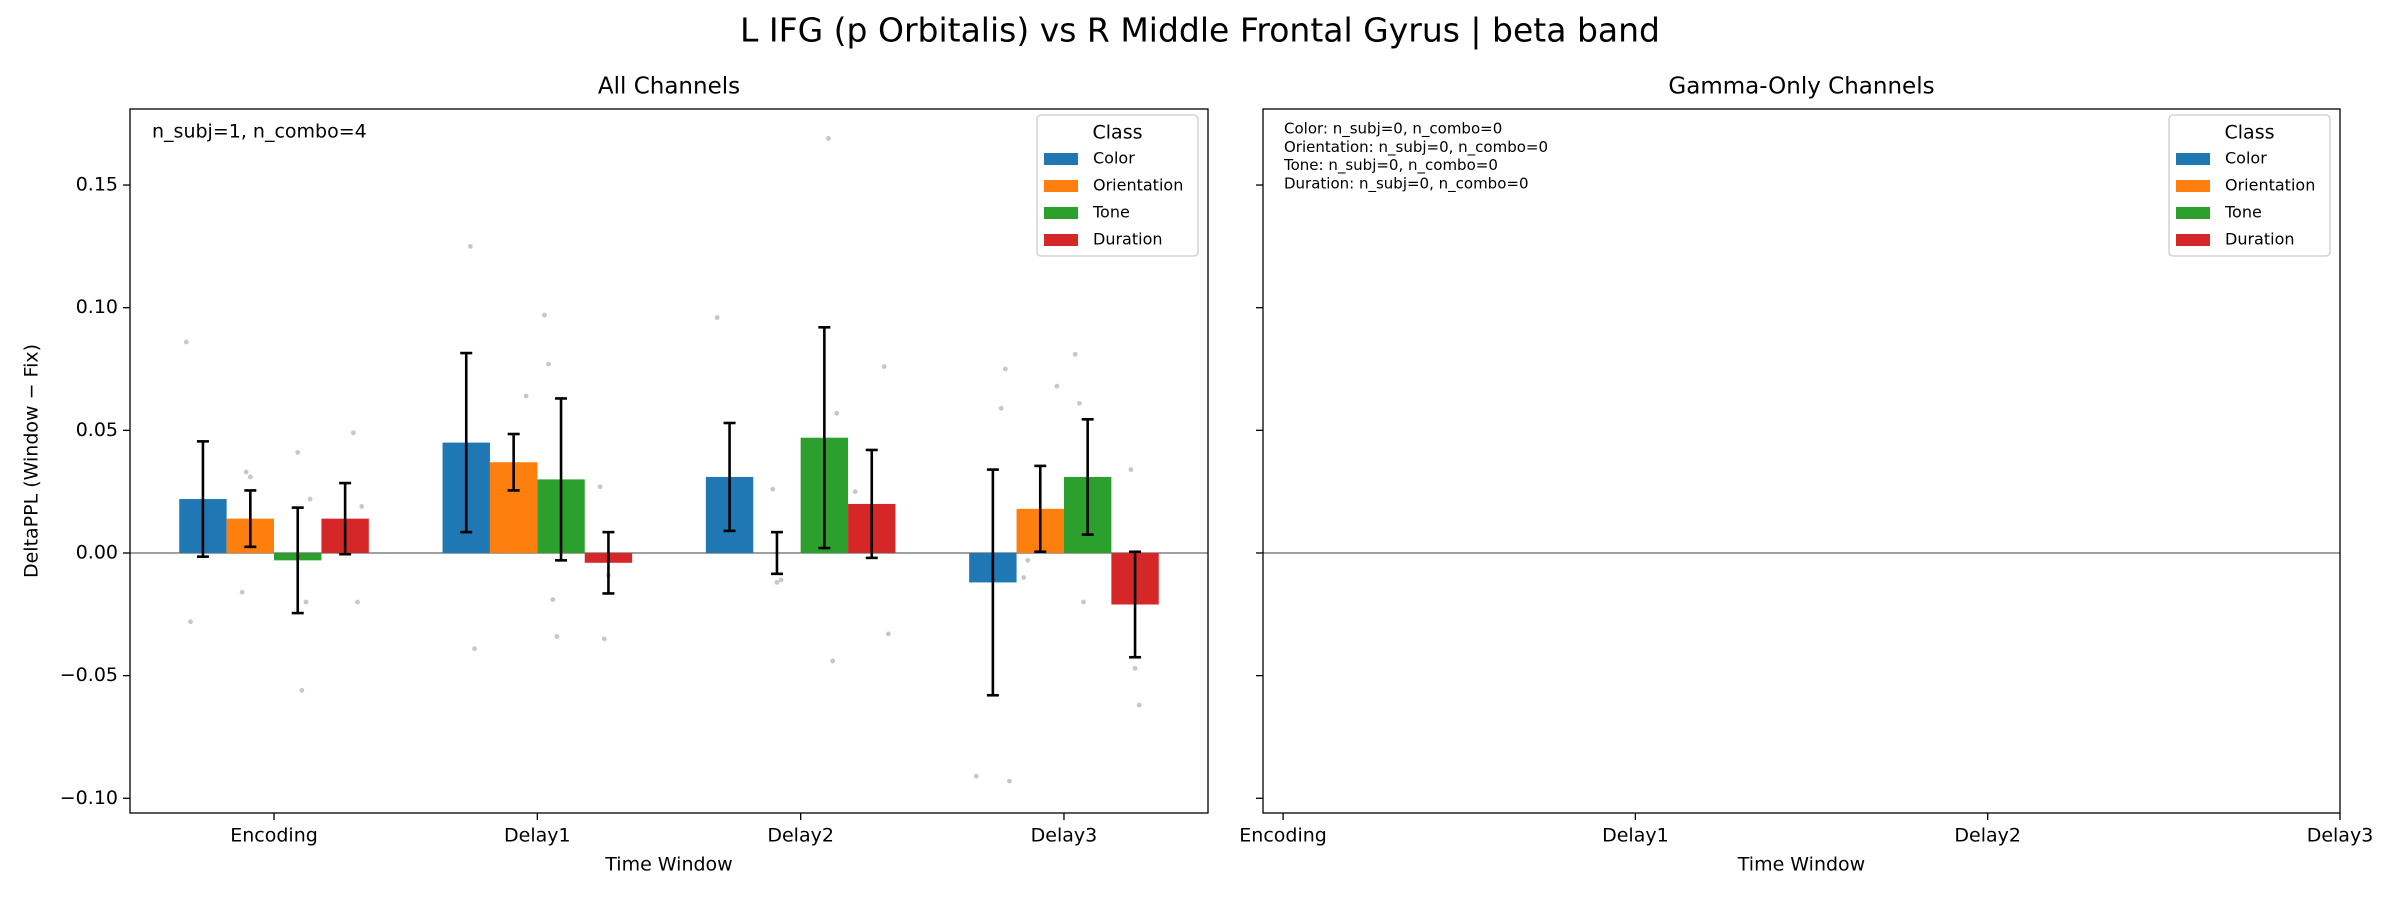 The width and height of the screenshot is (2400, 900). What do you see at coordinates (1416, 147) in the screenshot?
I see `annotation: Orientation: n_subj=0, n_combo=0` at bounding box center [1416, 147].